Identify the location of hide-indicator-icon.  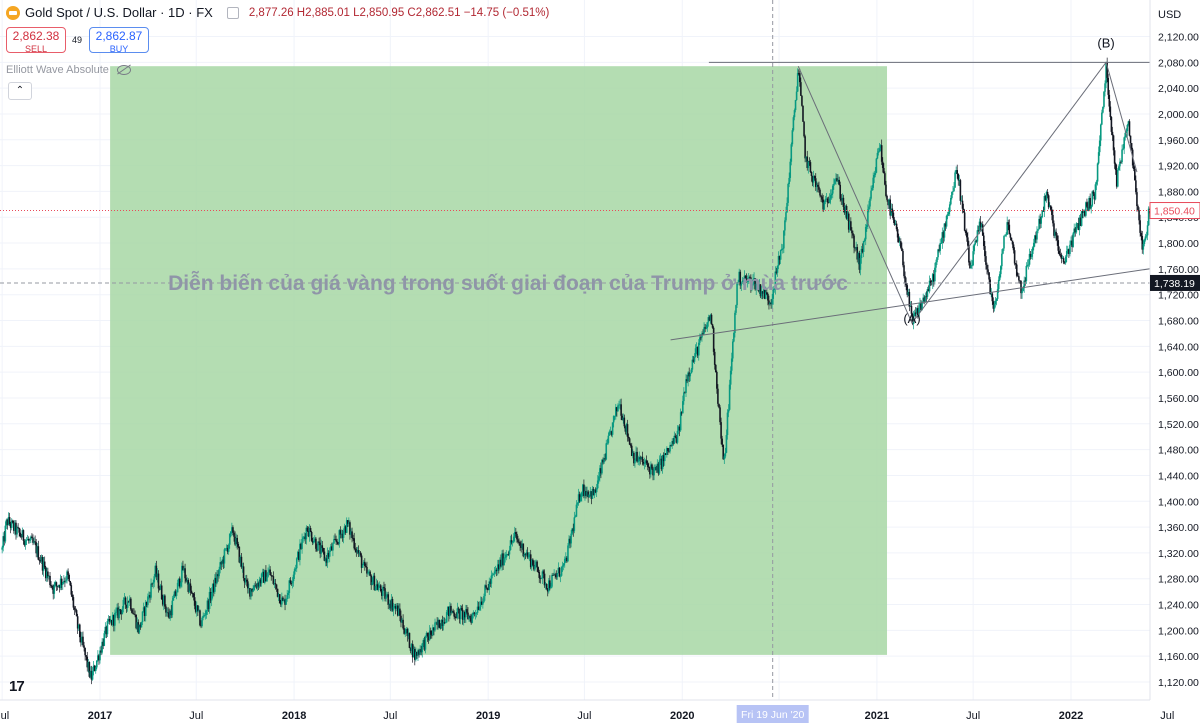
(123, 70).